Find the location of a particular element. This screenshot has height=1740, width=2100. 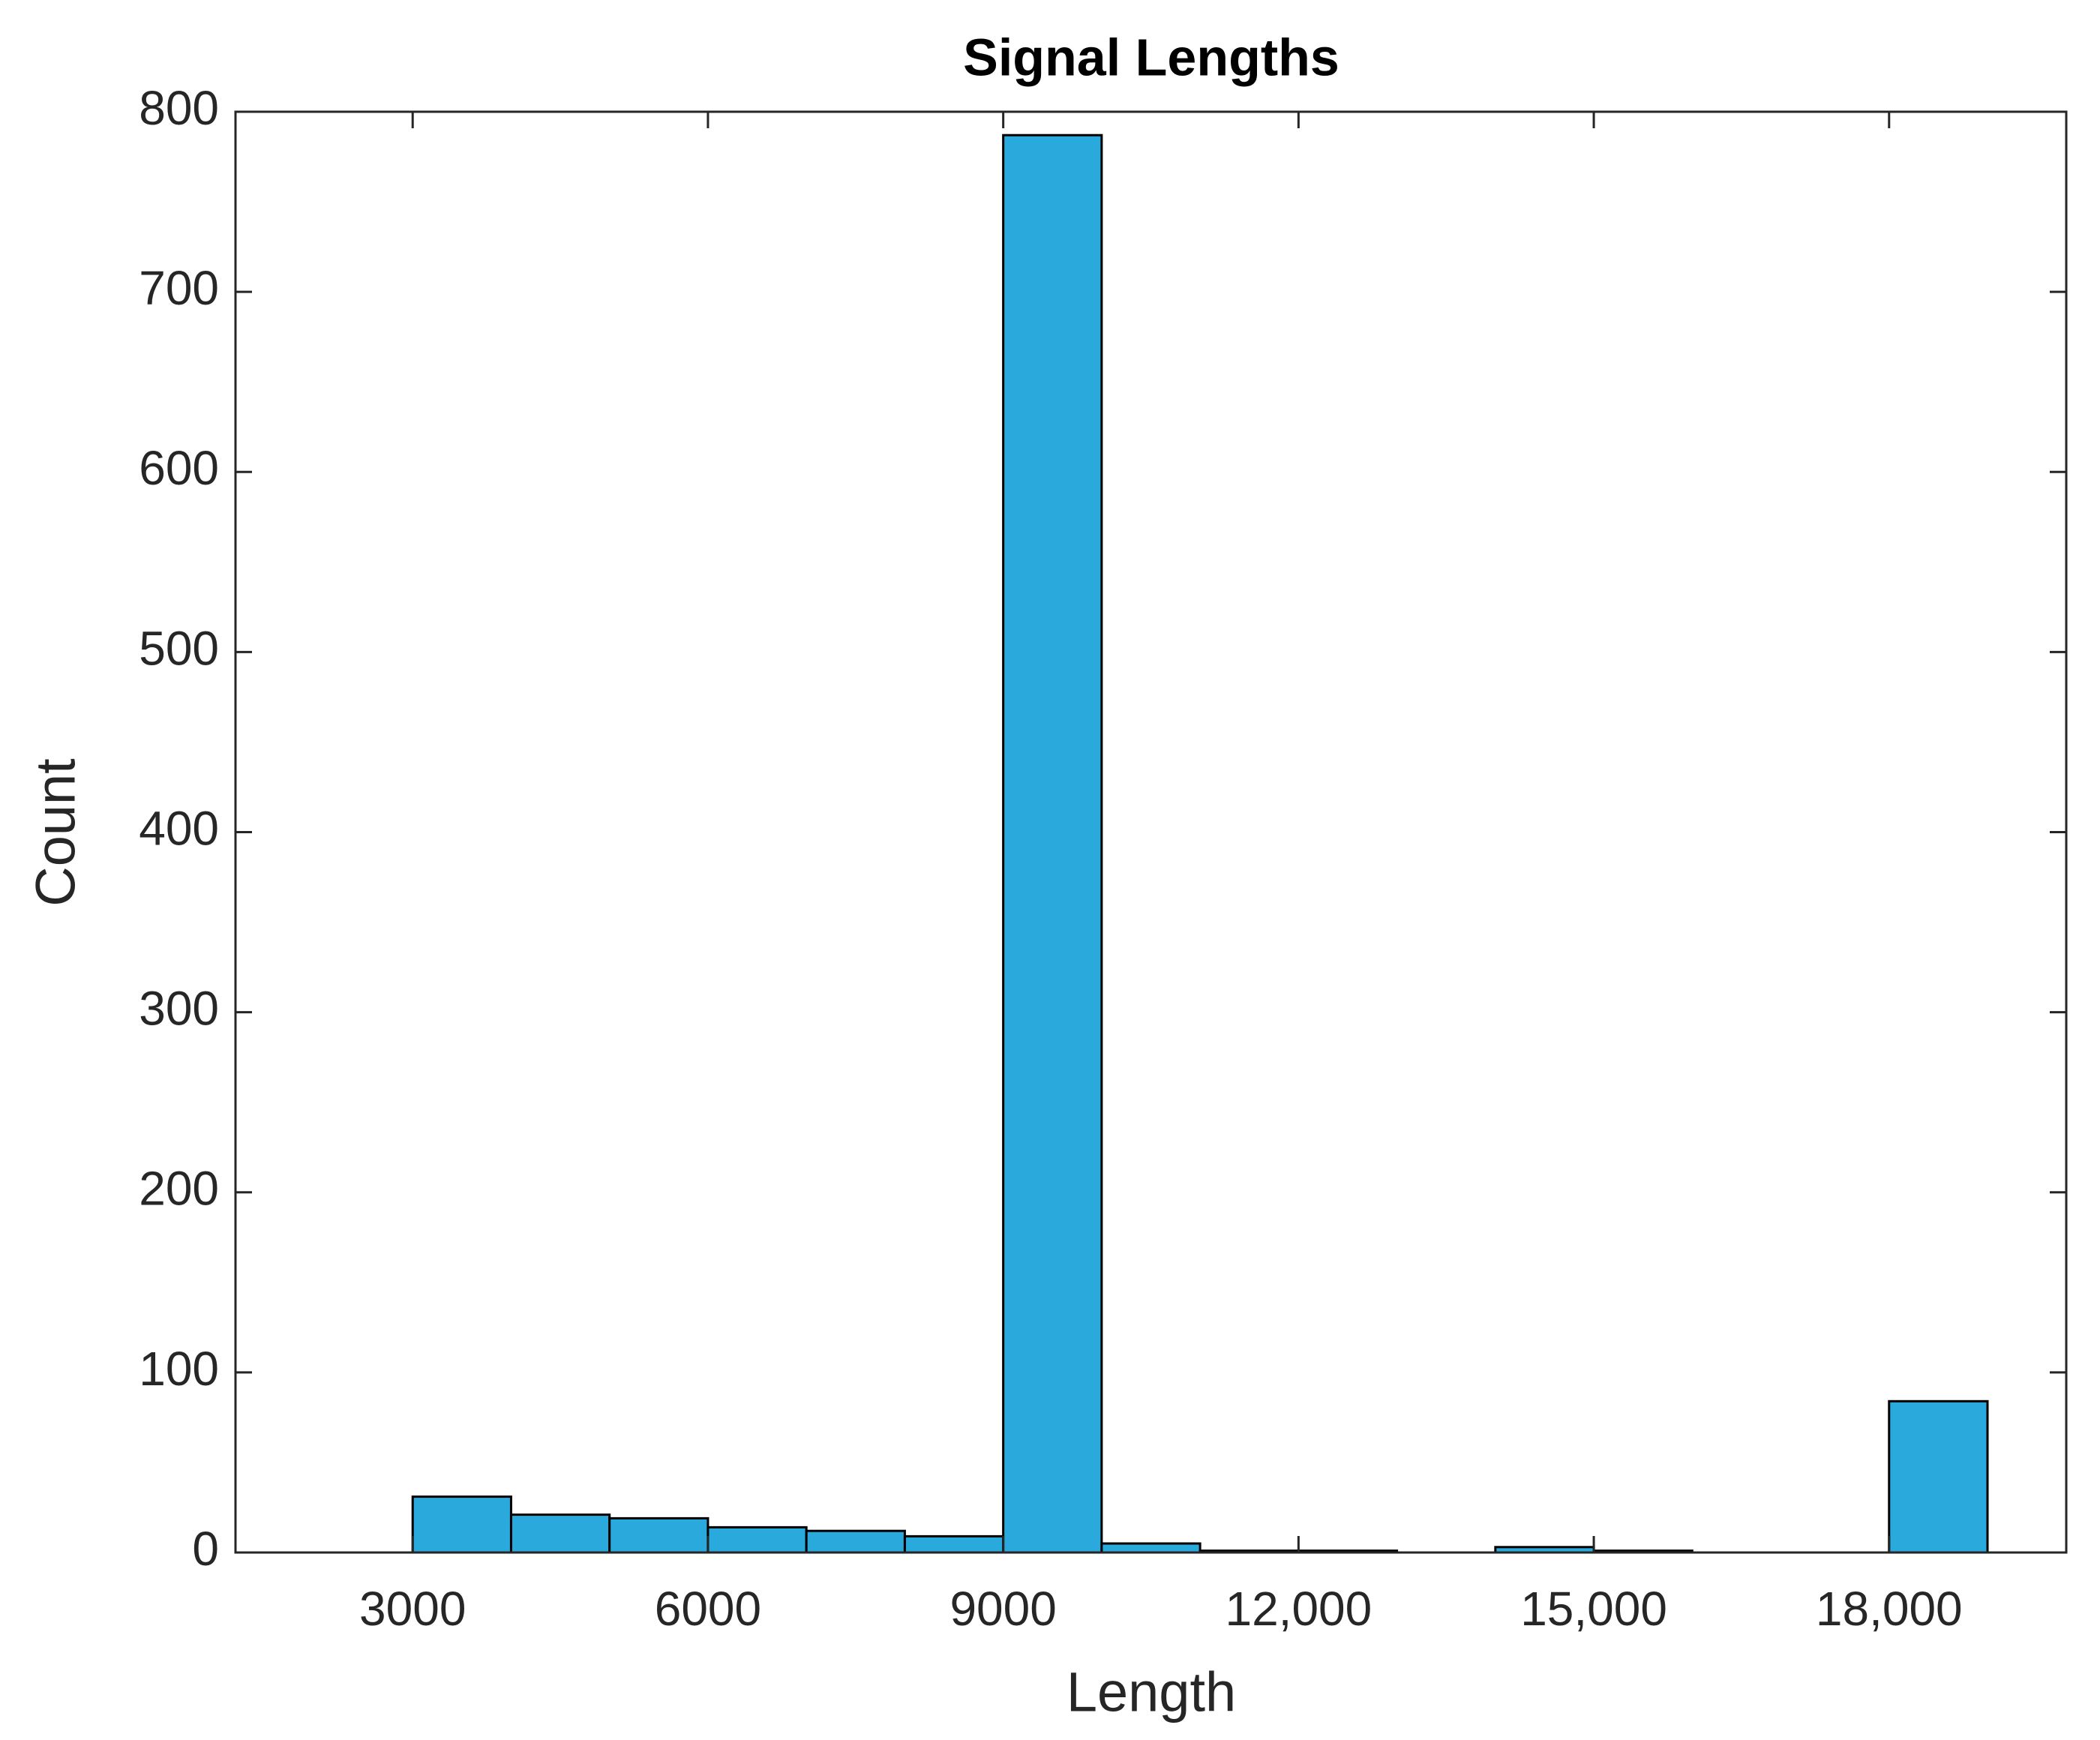

y-axis-label: Count is located at coordinates (56, 832).